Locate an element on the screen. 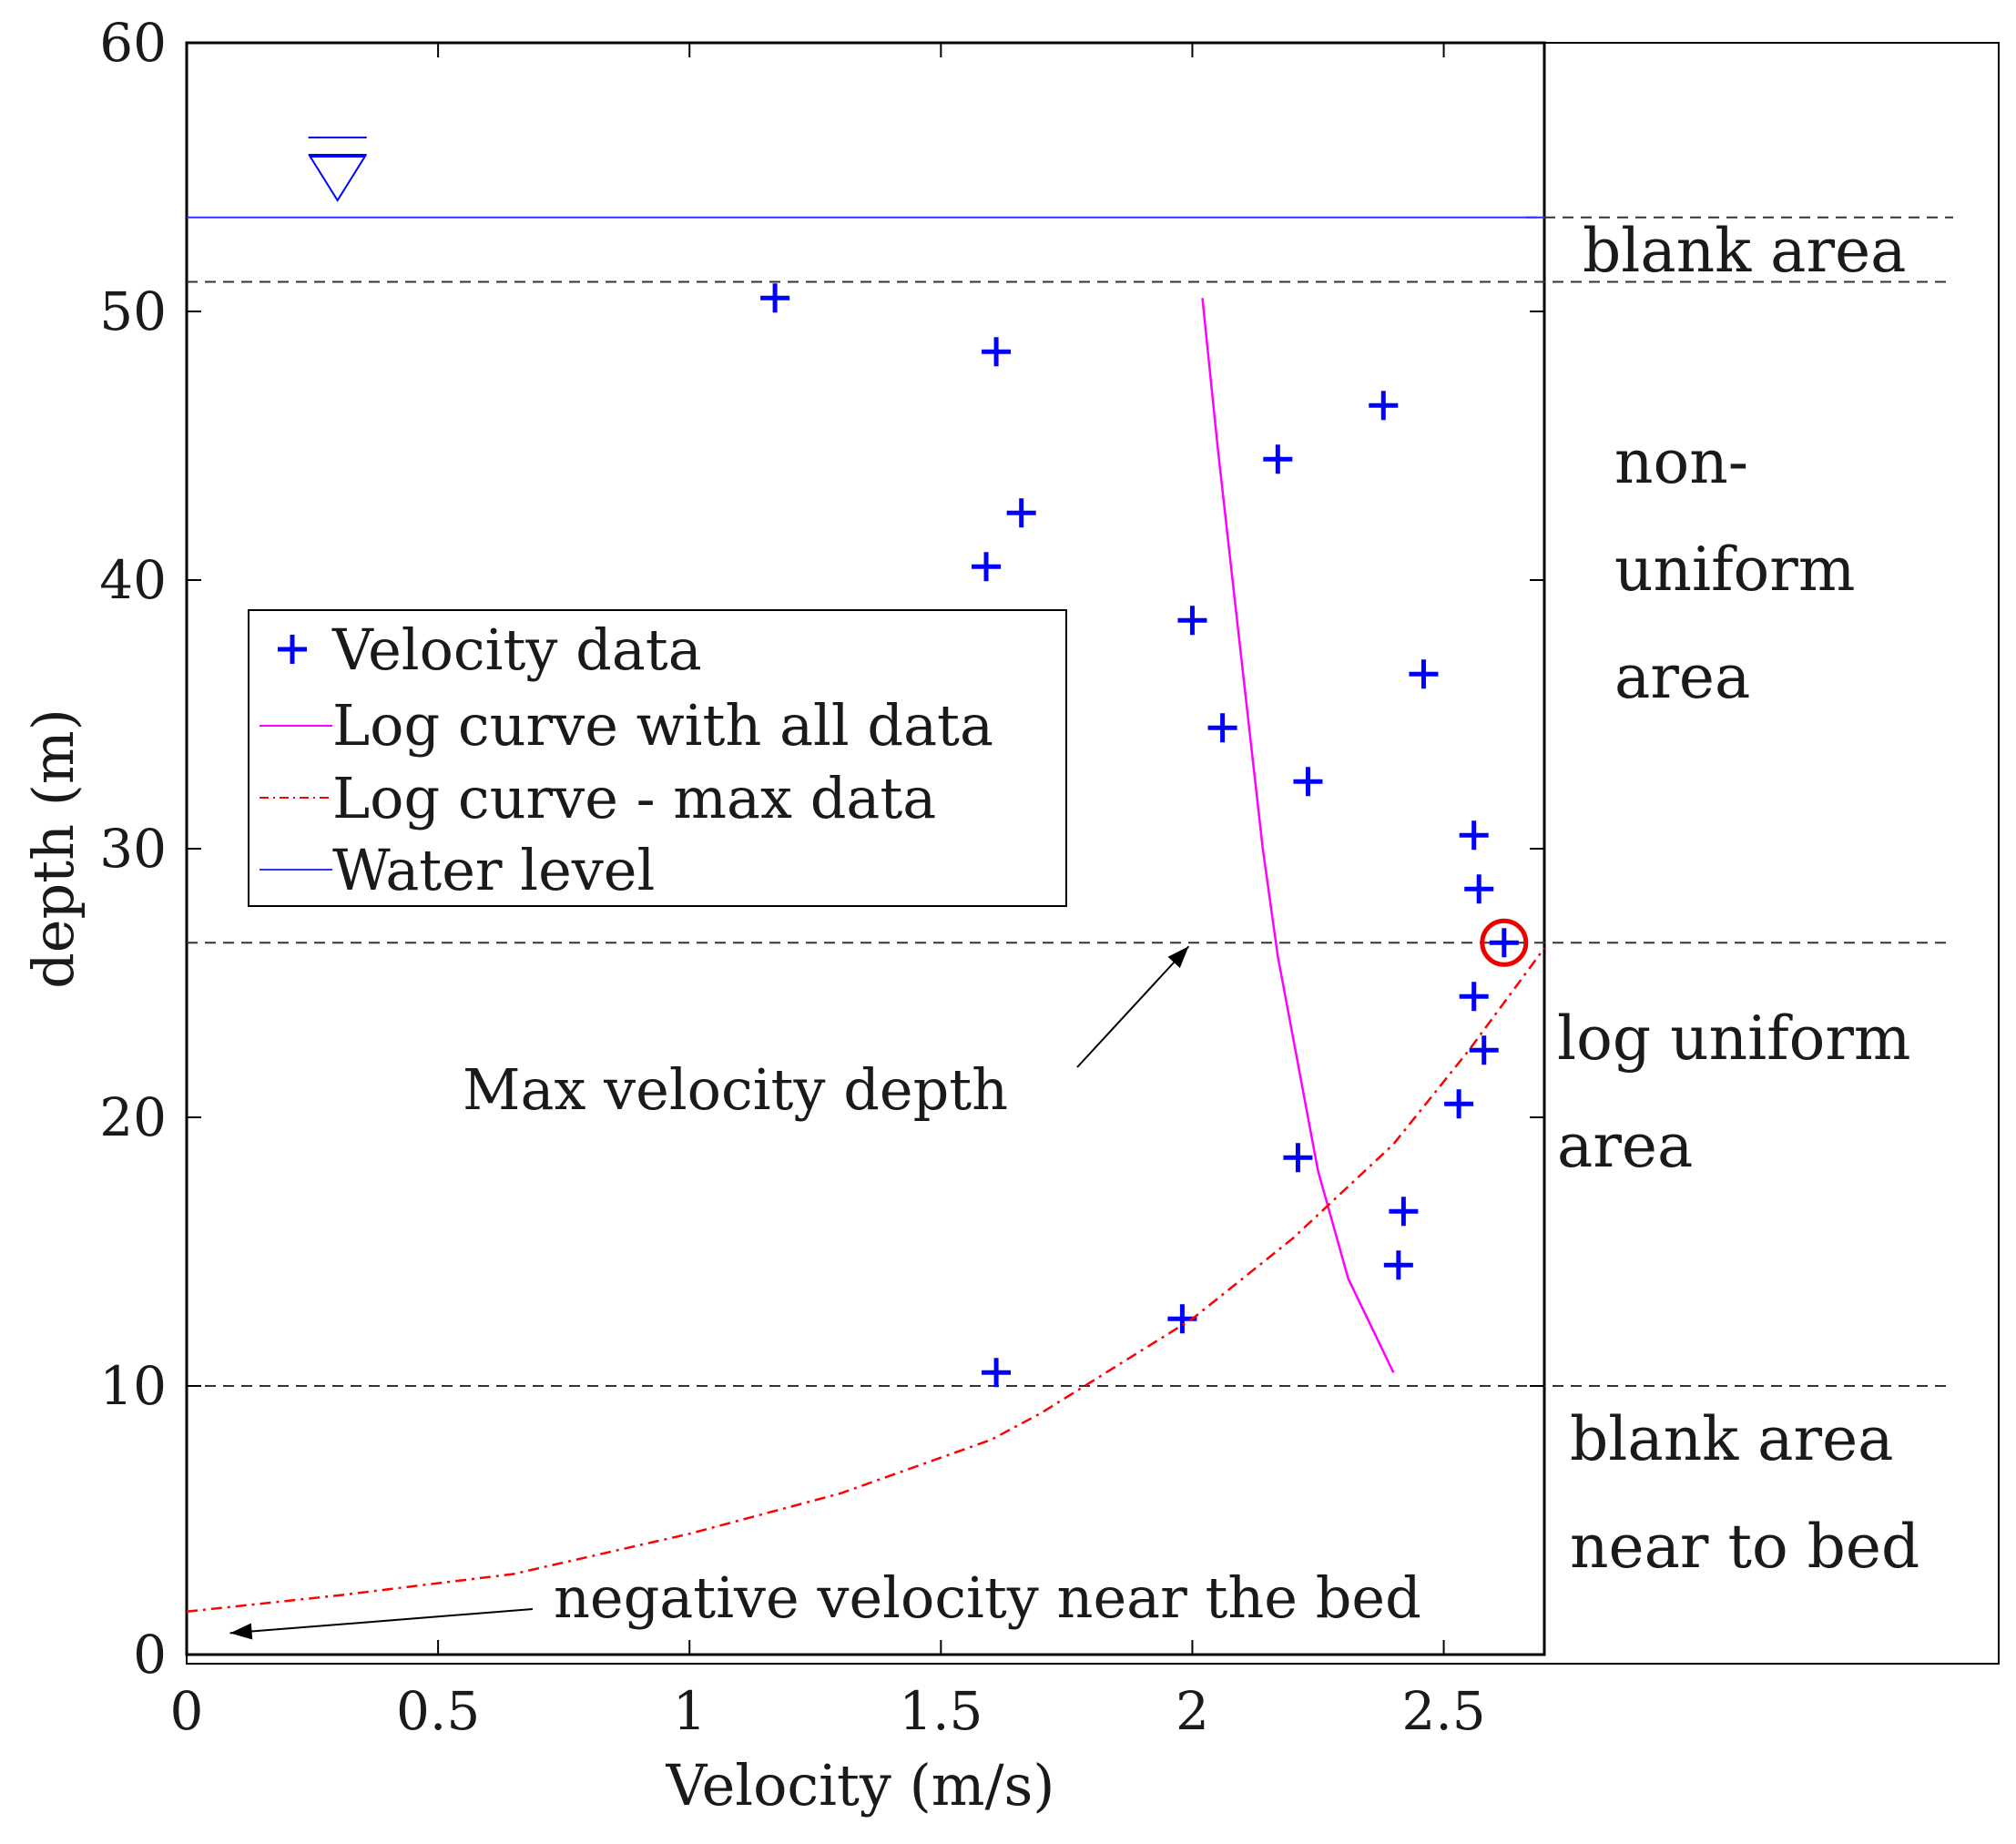 This screenshot has width=2016, height=1844. water-surface-symbol is located at coordinates (337, 169).